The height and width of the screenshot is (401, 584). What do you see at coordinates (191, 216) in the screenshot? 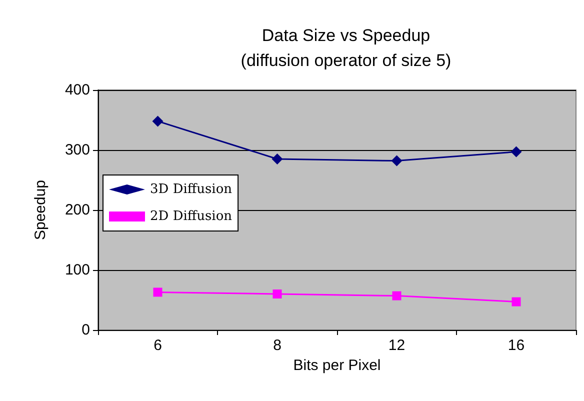
I see `legend-label: 2D Diffusion` at bounding box center [191, 216].